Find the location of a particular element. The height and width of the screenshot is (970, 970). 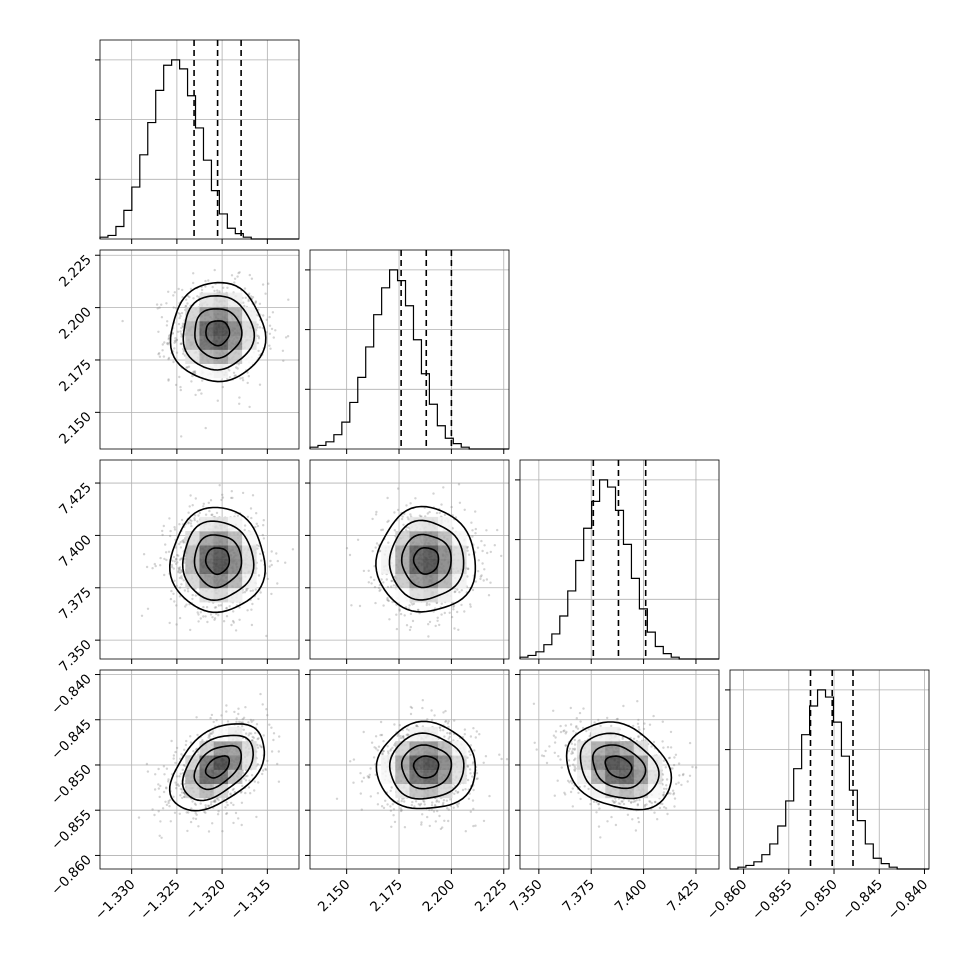

ytick-label-3-0: −0.860 is located at coordinates (71, 875).